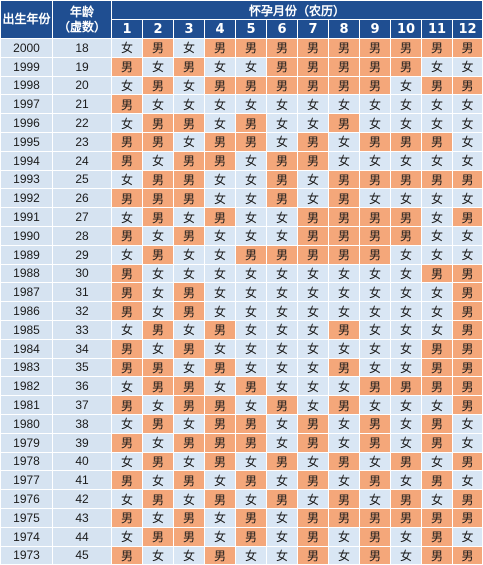 Image resolution: width=483 pixels, height=565 pixels. I want to click on month-header-7: 7, so click(313, 29).